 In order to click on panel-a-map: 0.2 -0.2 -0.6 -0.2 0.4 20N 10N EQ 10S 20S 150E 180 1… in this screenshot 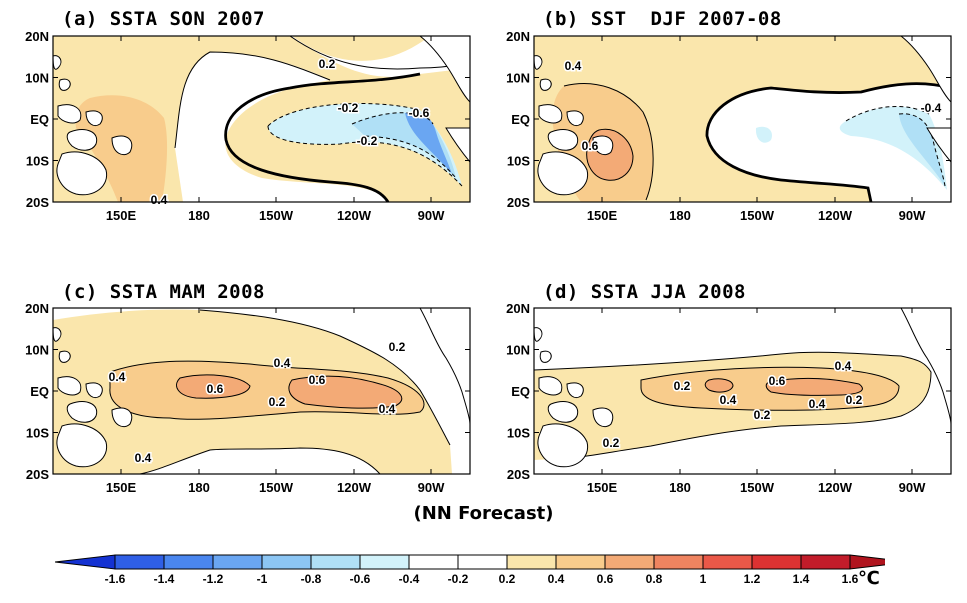, I will do `click(248, 126)`.